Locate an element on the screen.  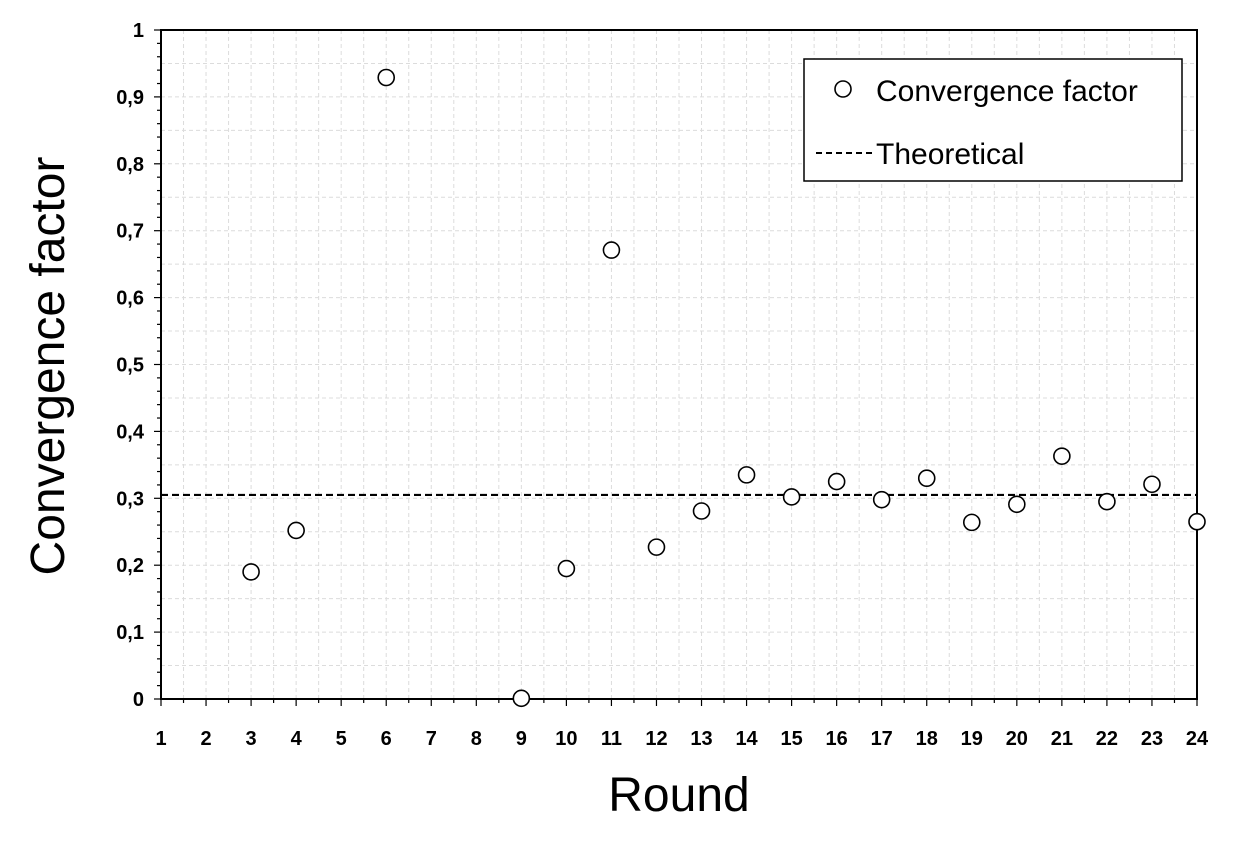
legend-box is located at coordinates (993, 120).